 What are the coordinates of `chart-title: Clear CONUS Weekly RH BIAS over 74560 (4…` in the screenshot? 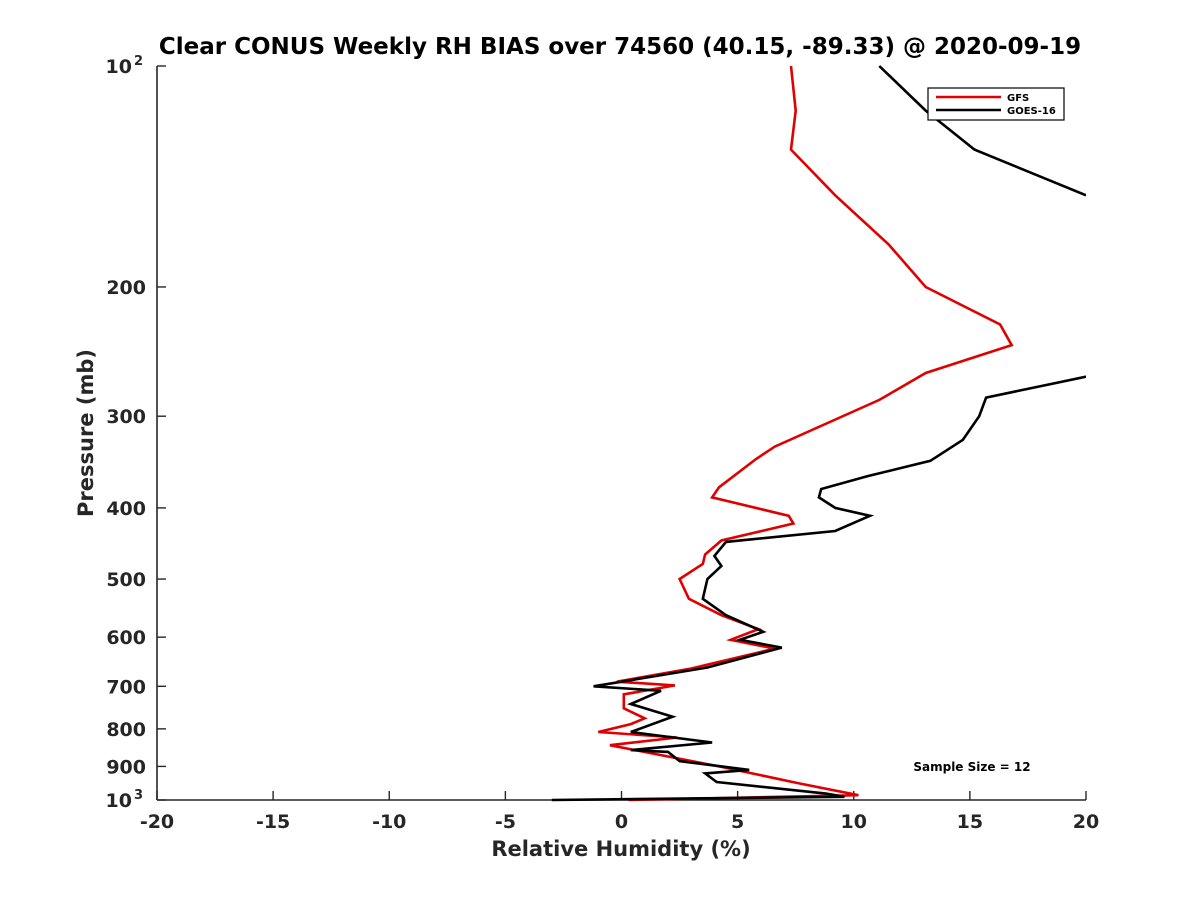 It's located at (620, 47).